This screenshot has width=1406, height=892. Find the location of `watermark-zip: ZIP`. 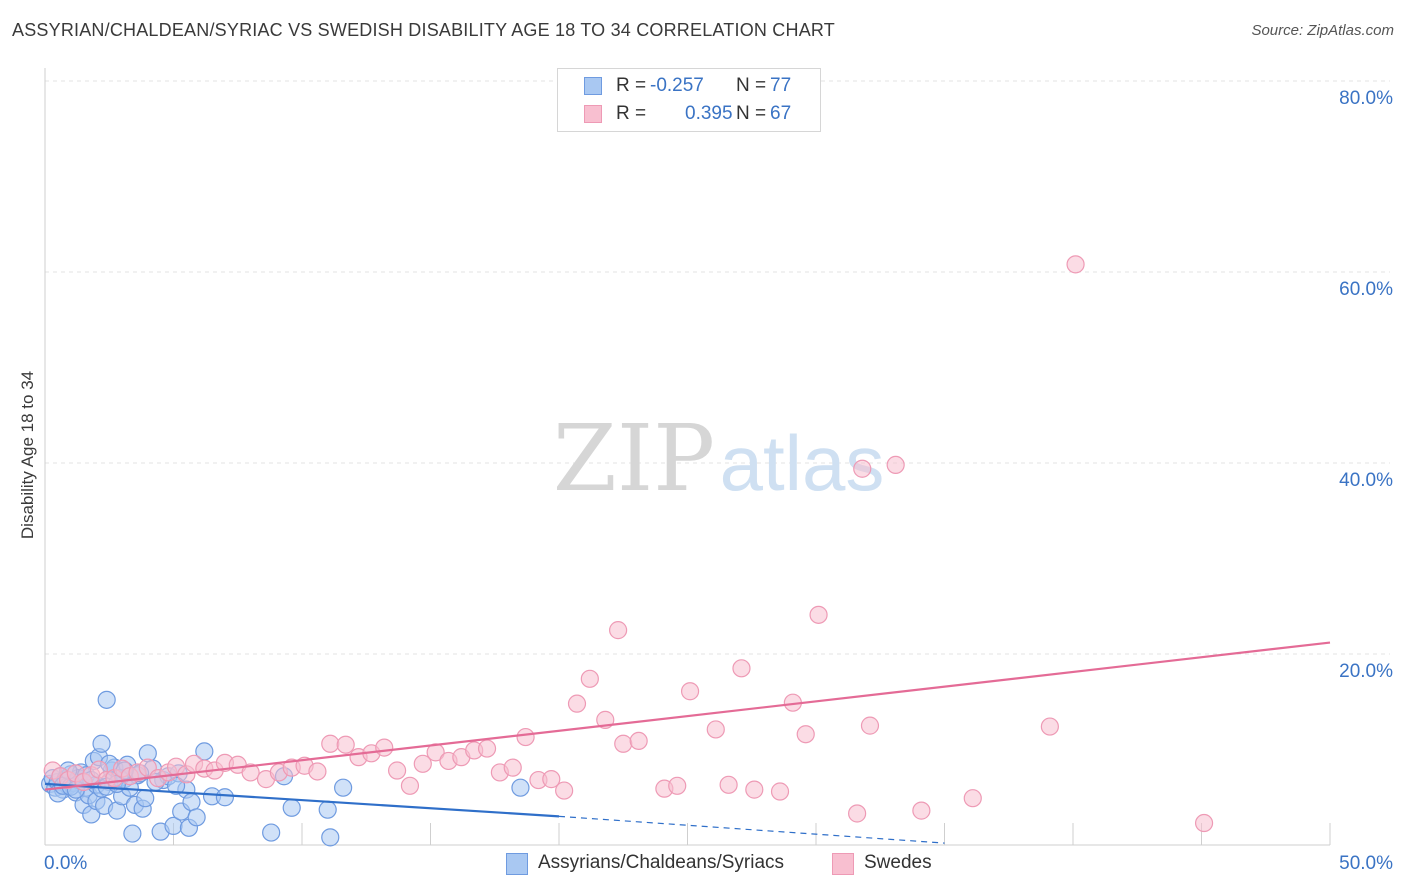

watermark-zip: ZIP is located at coordinates (634, 458).